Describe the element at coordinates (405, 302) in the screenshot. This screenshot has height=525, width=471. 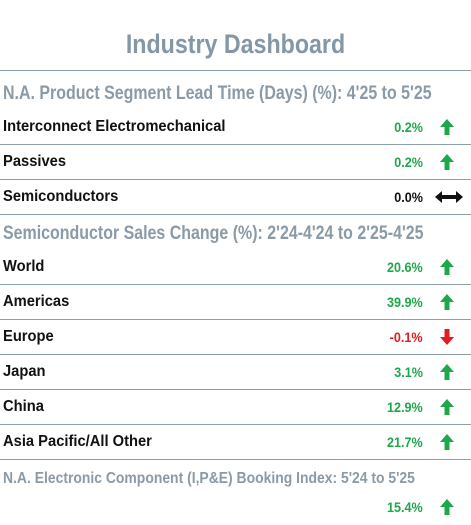
I see `row-value: 39.9%` at that location.